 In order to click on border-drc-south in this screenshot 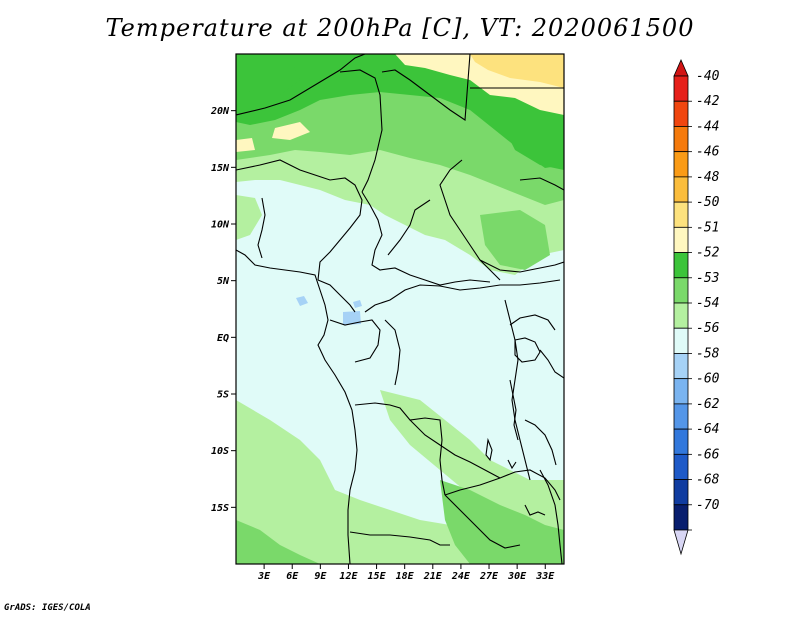, I will do `click(455, 449)`.